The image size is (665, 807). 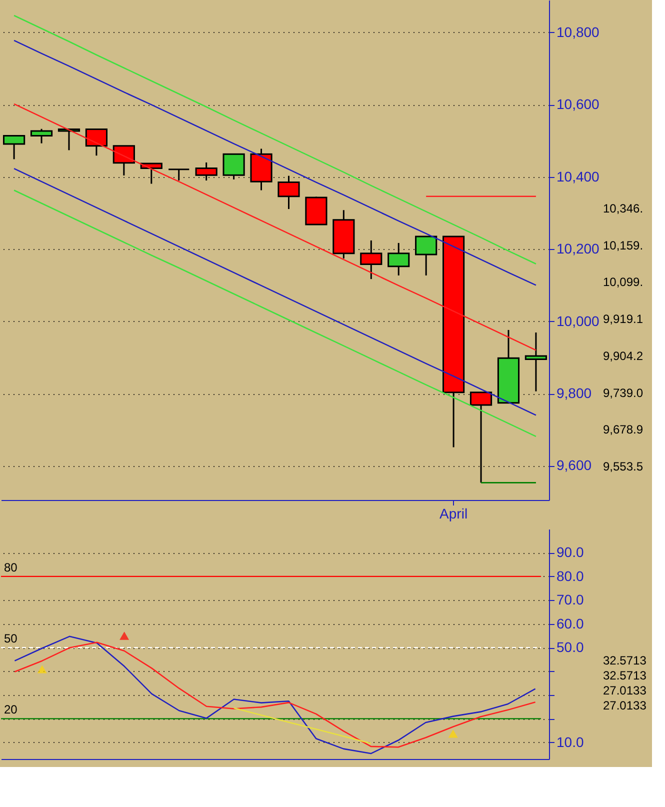 What do you see at coordinates (570, 647) in the screenshot?
I see `y-tick-label: 50.0` at bounding box center [570, 647].